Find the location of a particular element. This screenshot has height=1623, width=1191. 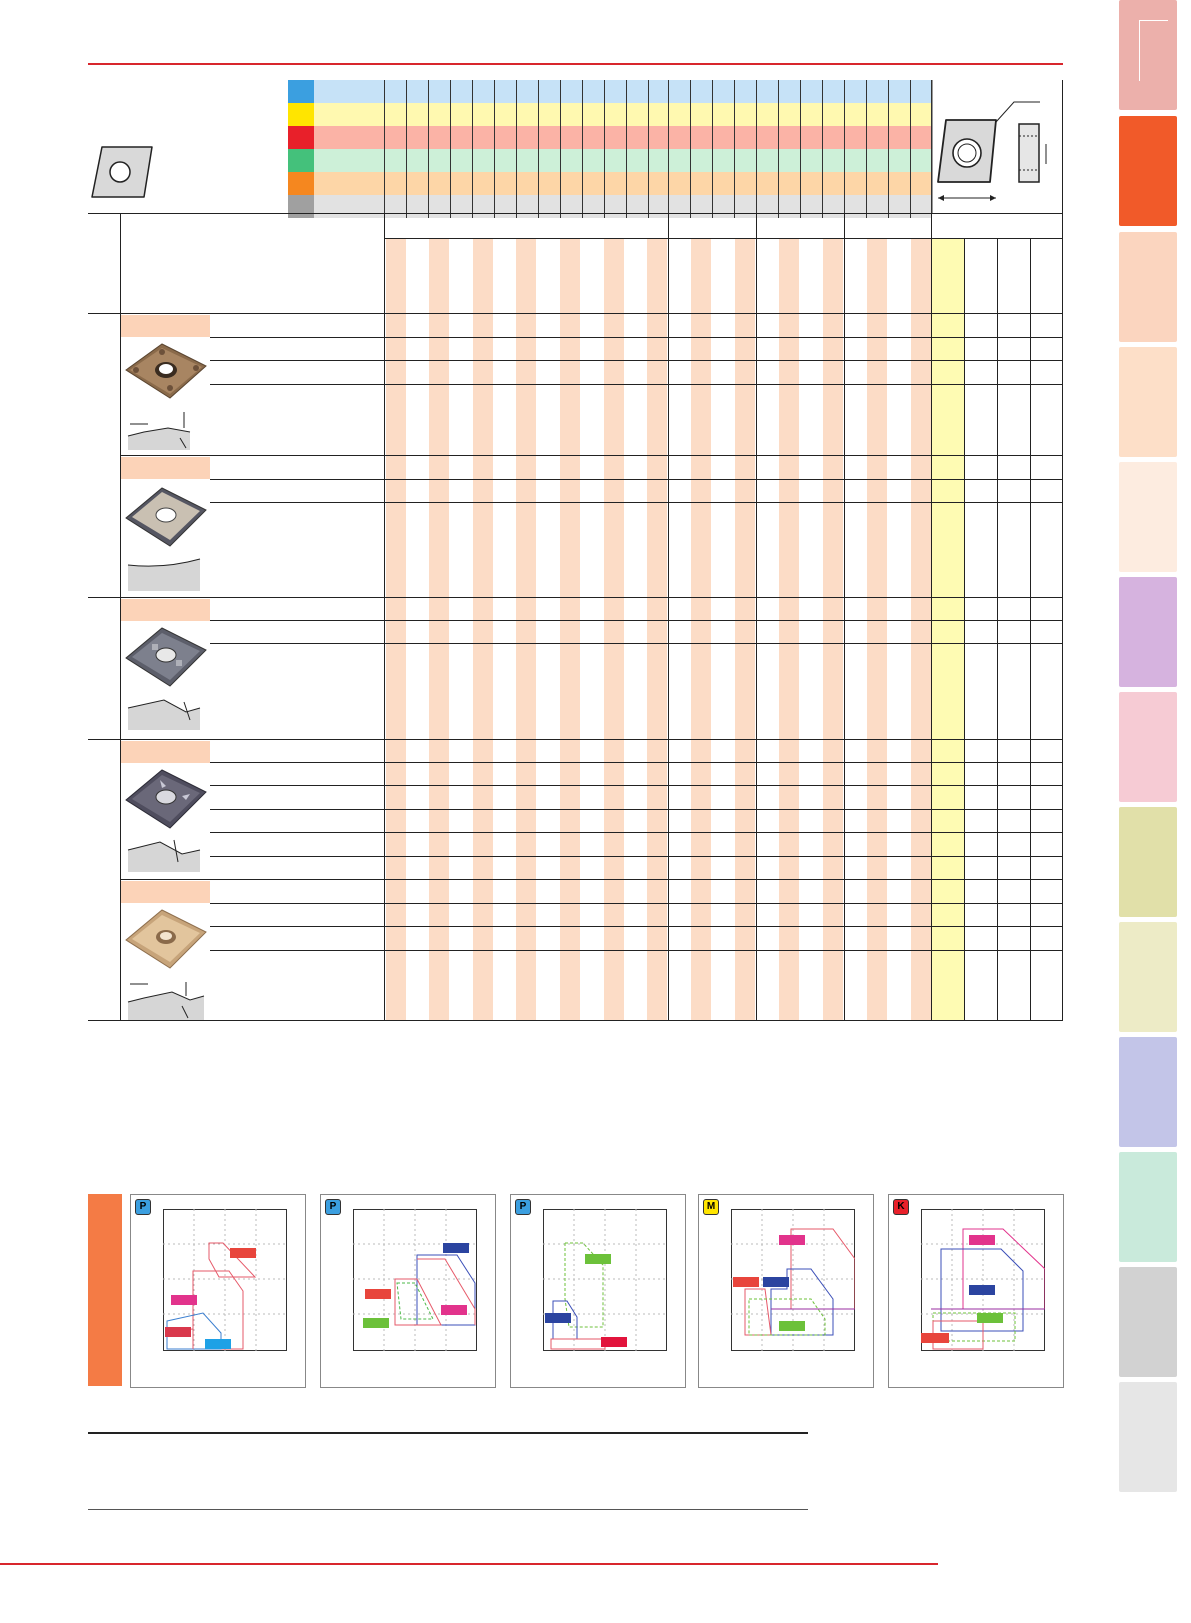

grade-grid is located at coordinates (658, 149).